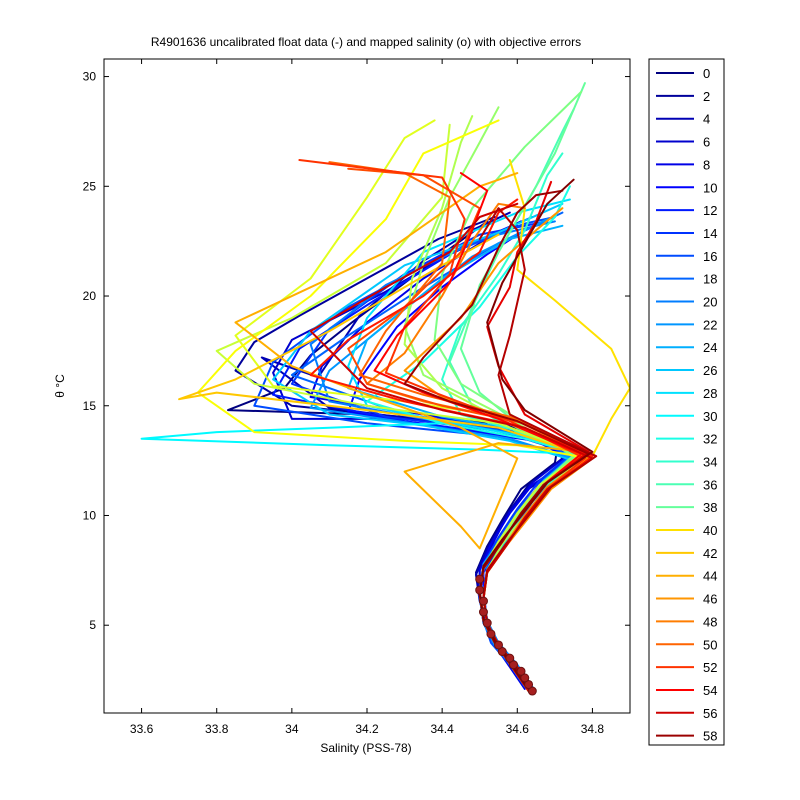 The width and height of the screenshot is (800, 800). I want to click on legend-label: 42, so click(710, 553).